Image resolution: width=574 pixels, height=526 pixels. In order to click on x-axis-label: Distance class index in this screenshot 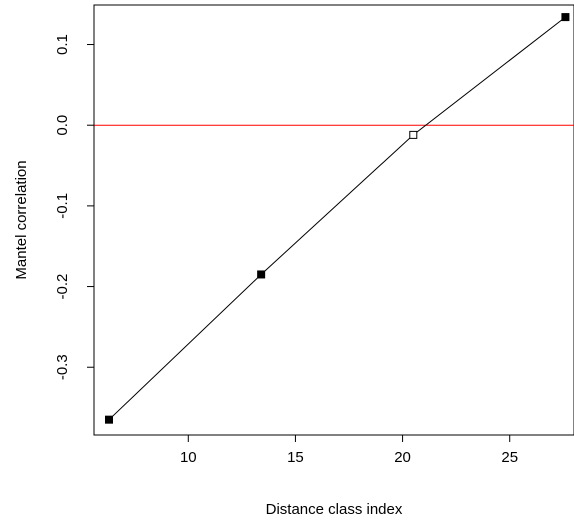, I will do `click(334, 509)`.